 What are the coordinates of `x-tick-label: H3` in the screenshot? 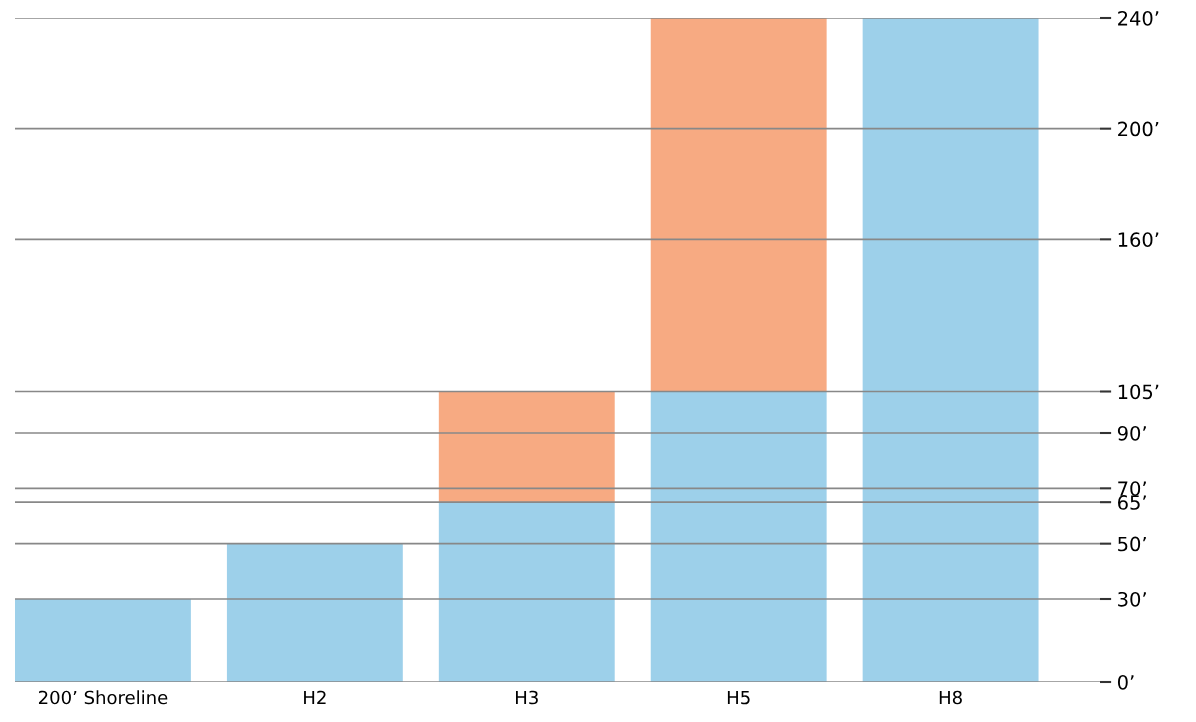 It's located at (527, 697).